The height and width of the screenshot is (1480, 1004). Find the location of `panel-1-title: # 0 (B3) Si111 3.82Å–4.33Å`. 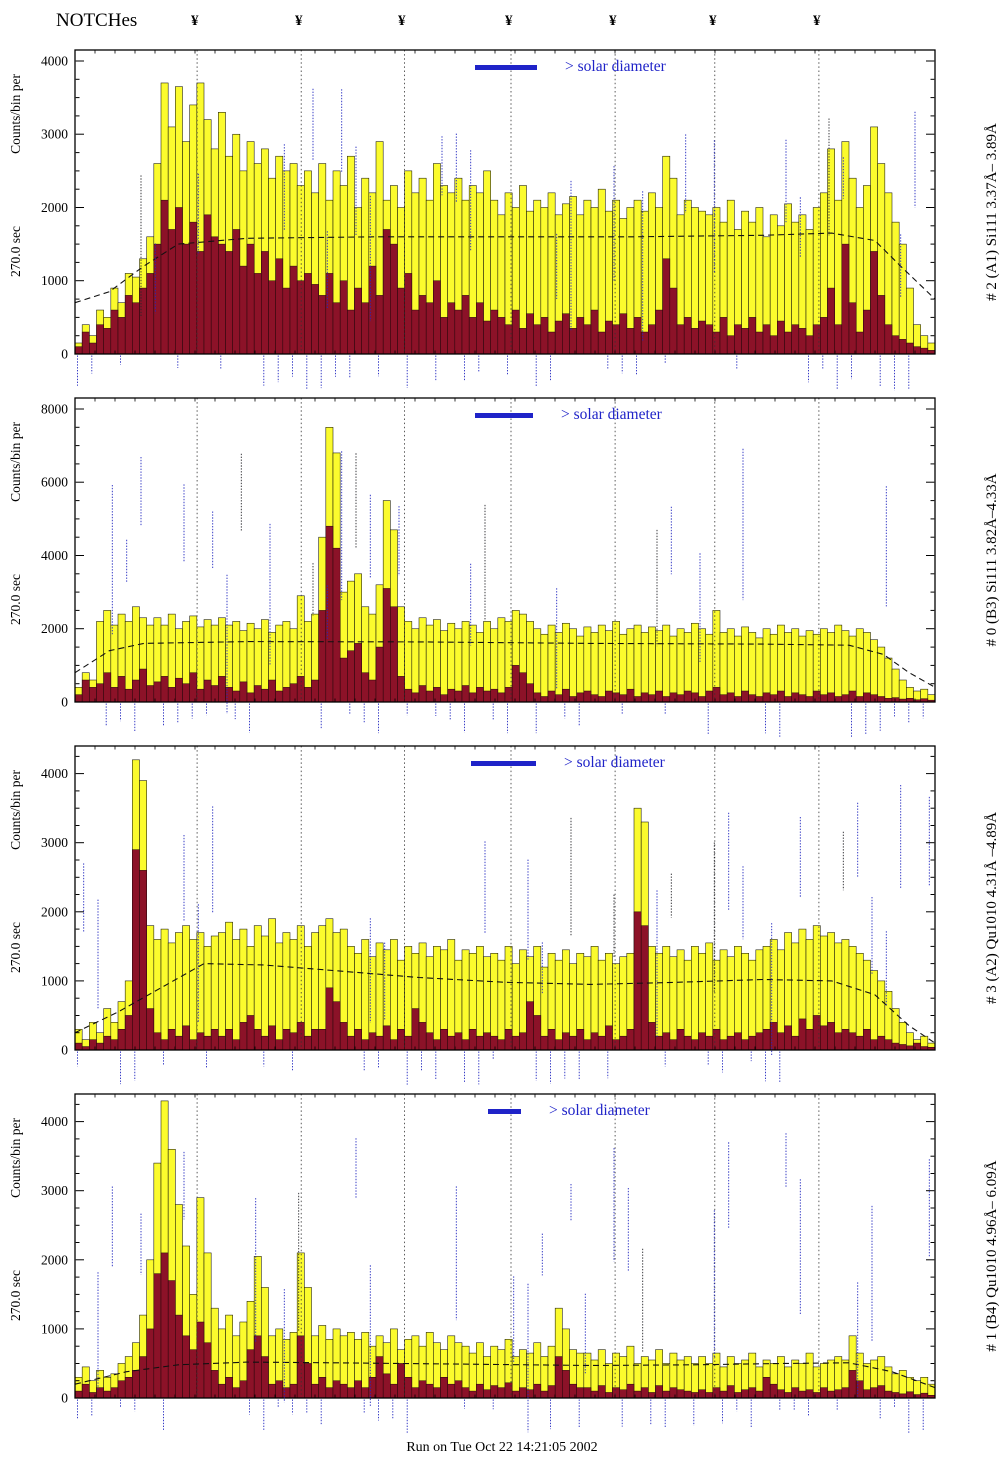

panel-1-title: # 0 (B3) Si111 3.82Å–4.33Å is located at coordinates (992, 560).